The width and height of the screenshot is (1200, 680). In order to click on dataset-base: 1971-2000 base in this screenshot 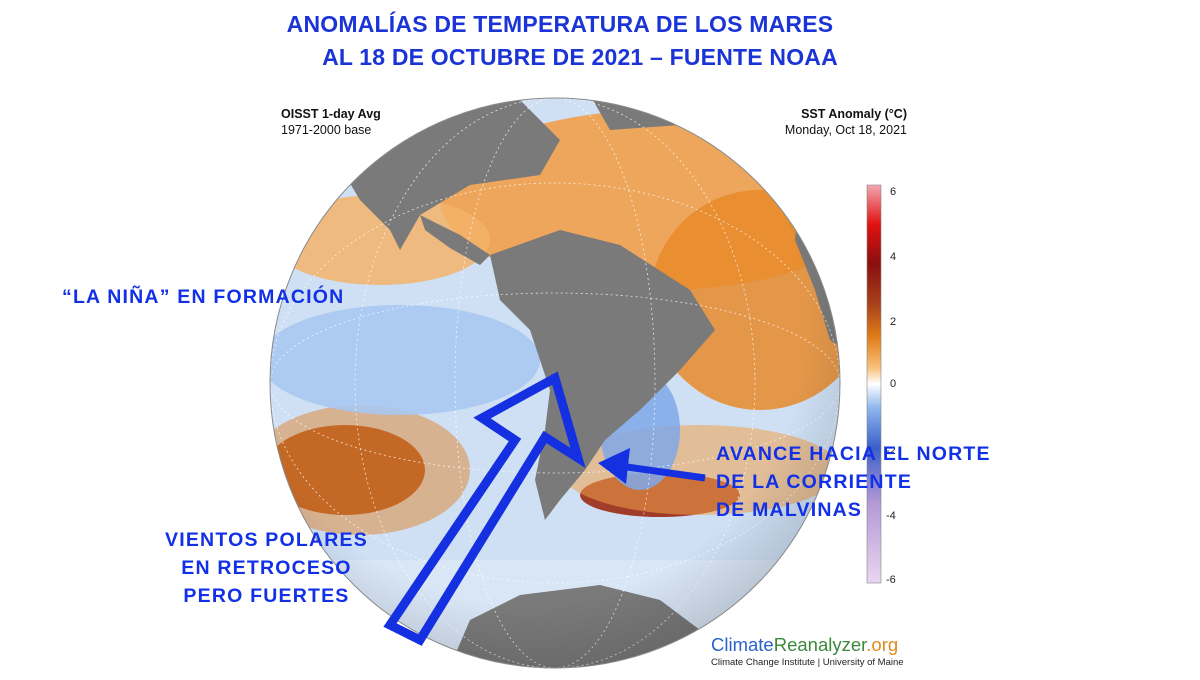, I will do `click(326, 130)`.